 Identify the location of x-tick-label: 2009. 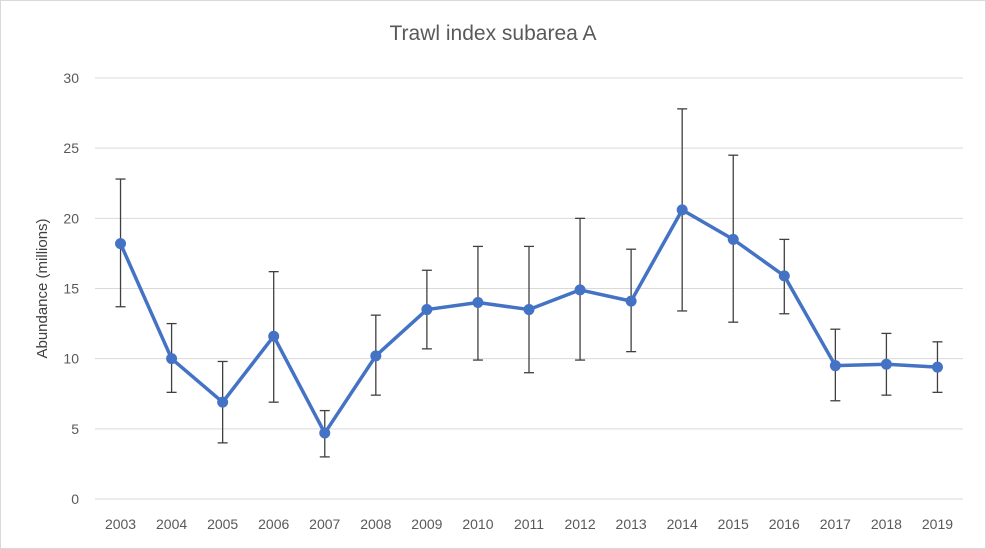
(426, 524).